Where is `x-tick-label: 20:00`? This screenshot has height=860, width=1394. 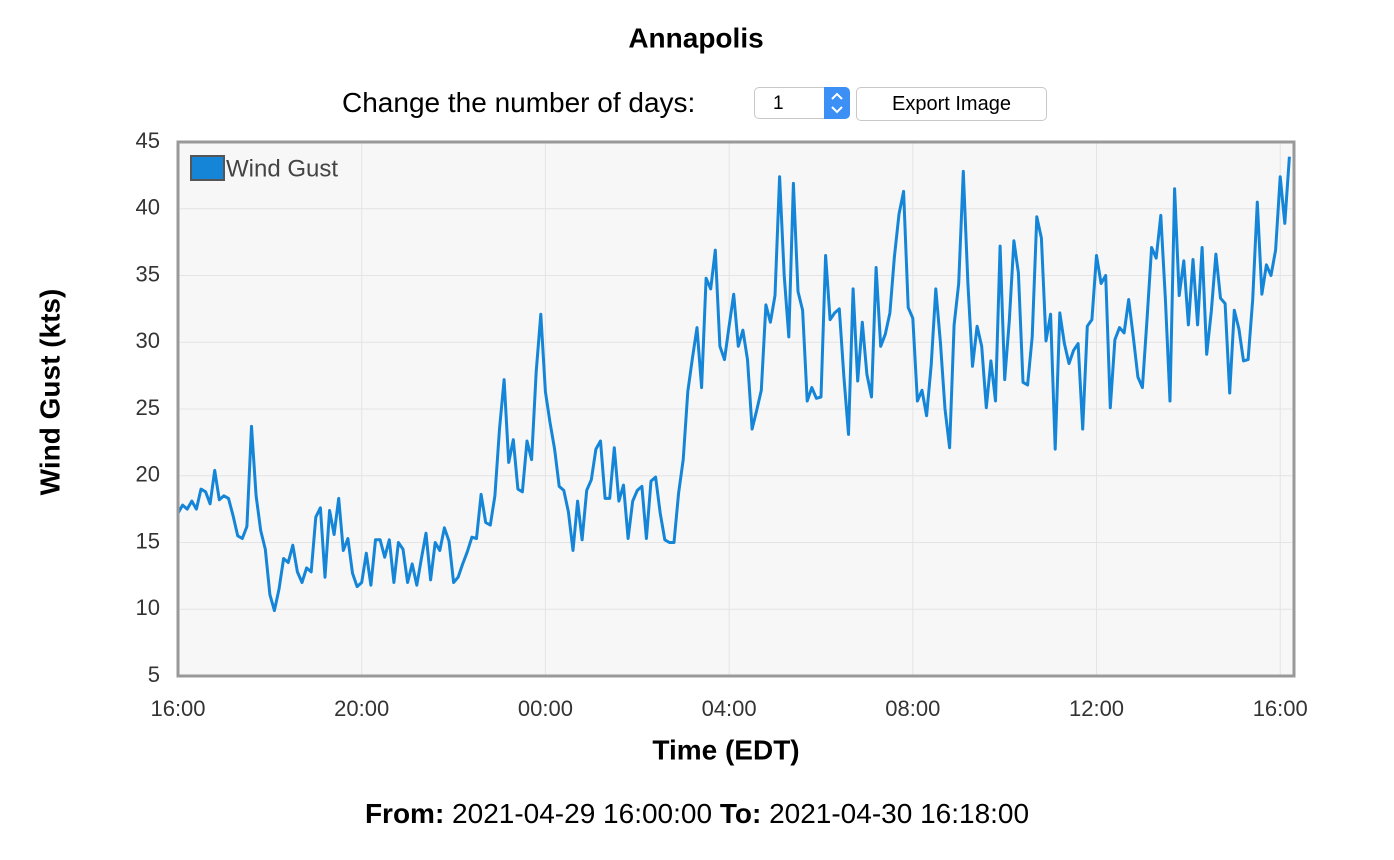 x-tick-label: 20:00 is located at coordinates (361, 708).